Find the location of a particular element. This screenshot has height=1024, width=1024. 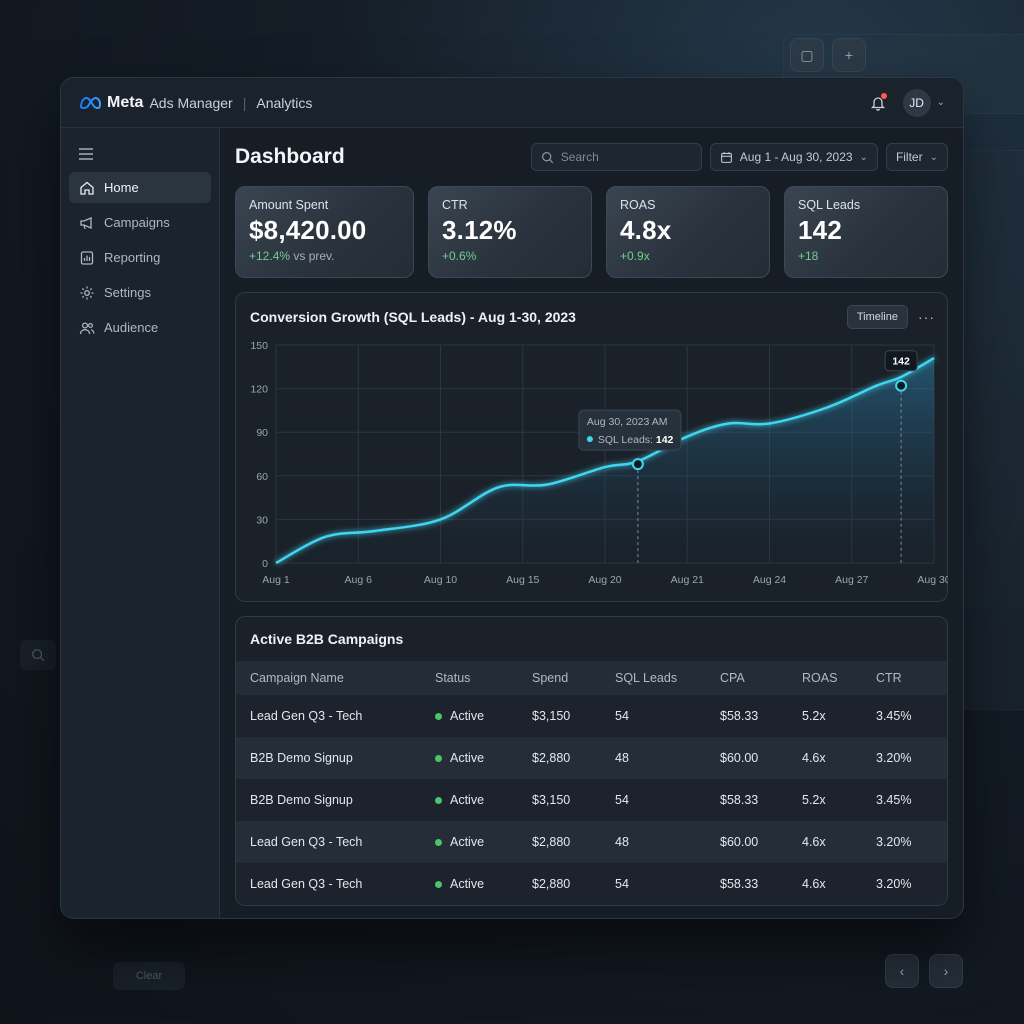

area-fill is located at coordinates (605, 460).